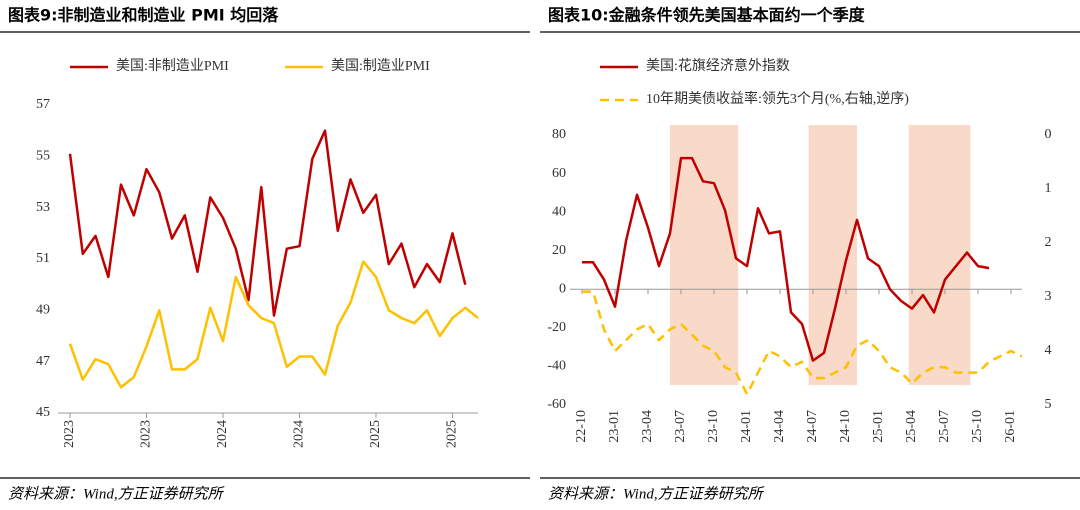  Describe the element at coordinates (581, 426) in the screenshot. I see `x-tick-label: 22-10` at that location.